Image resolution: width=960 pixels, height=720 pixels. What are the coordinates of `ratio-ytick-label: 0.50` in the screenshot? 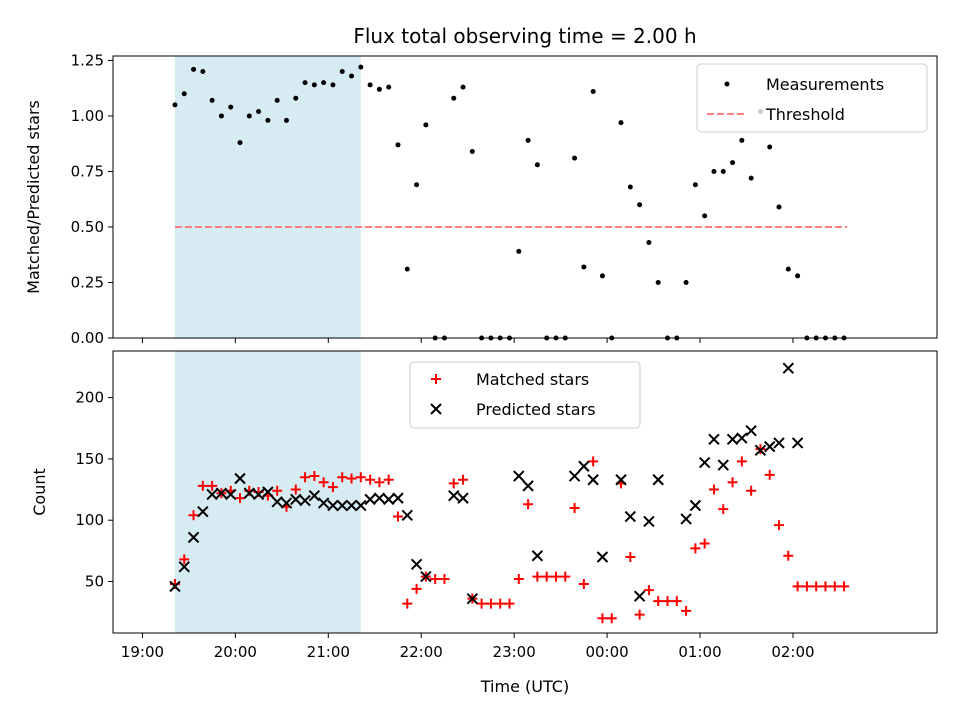 It's located at (87, 227).